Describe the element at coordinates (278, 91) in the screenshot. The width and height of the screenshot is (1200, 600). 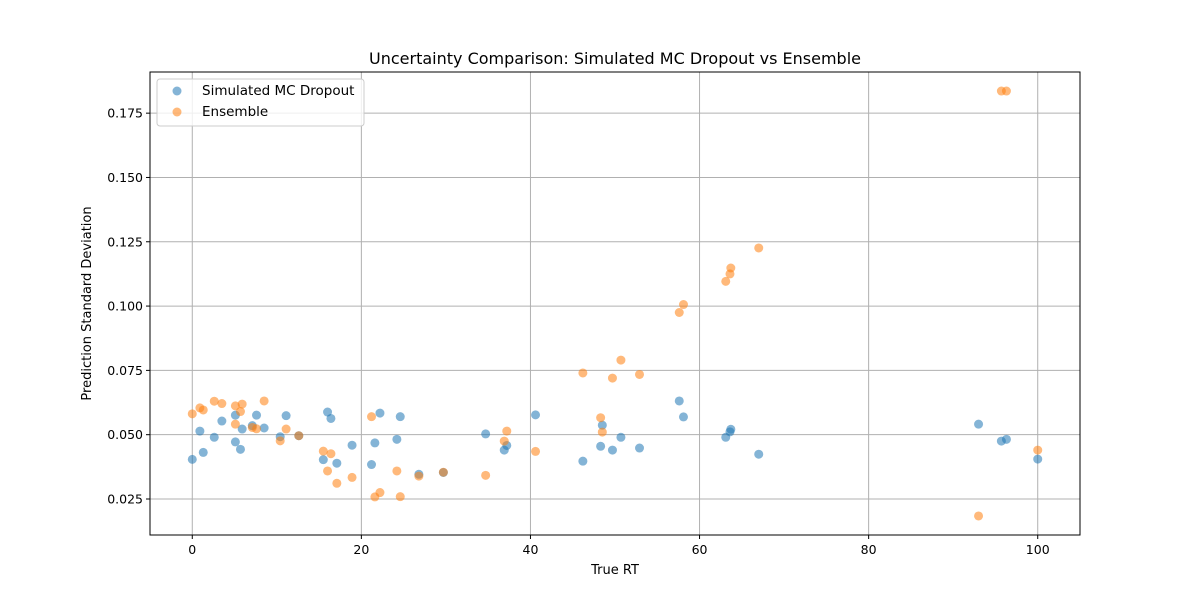
I see `legend-label-mc-dropout: Simulated MC Dropout` at that location.